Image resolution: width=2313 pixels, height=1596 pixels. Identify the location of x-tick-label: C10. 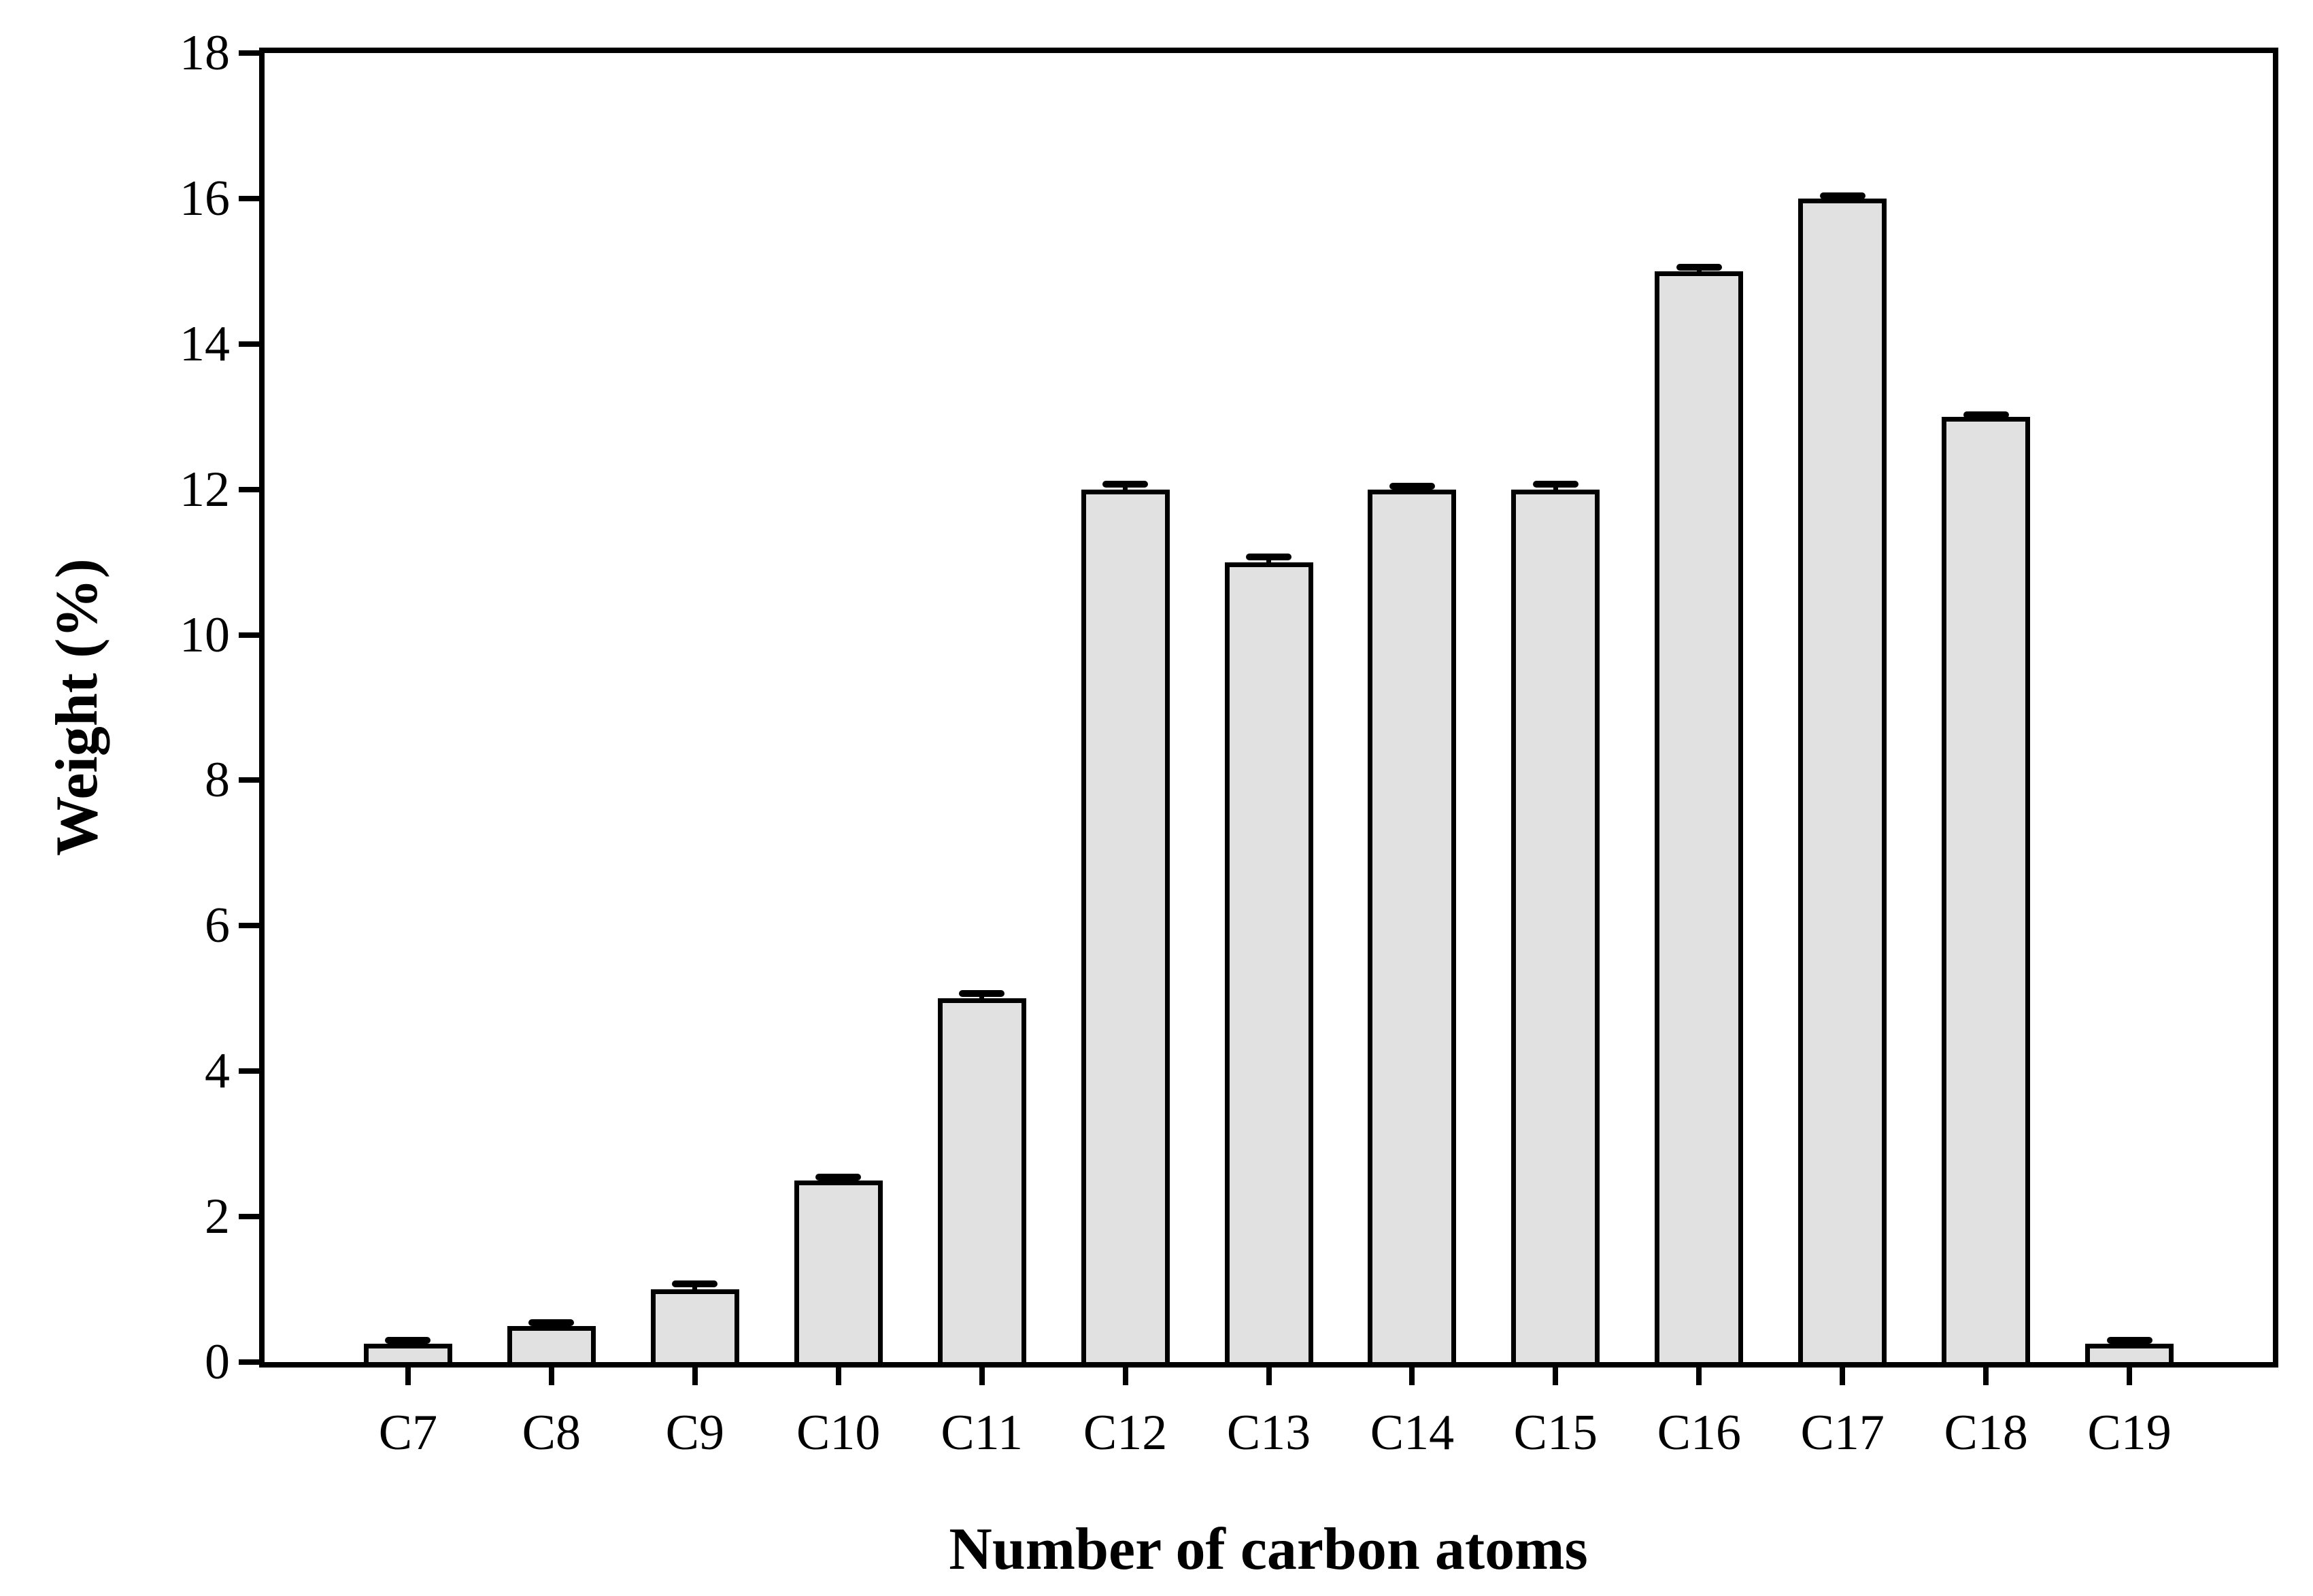
(838, 1433).